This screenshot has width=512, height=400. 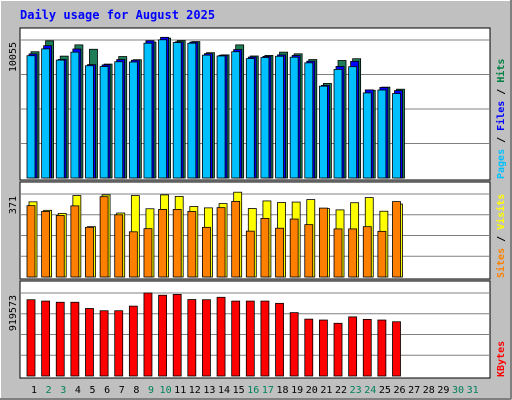 I want to click on day-label-29: 29, so click(x=443, y=390).